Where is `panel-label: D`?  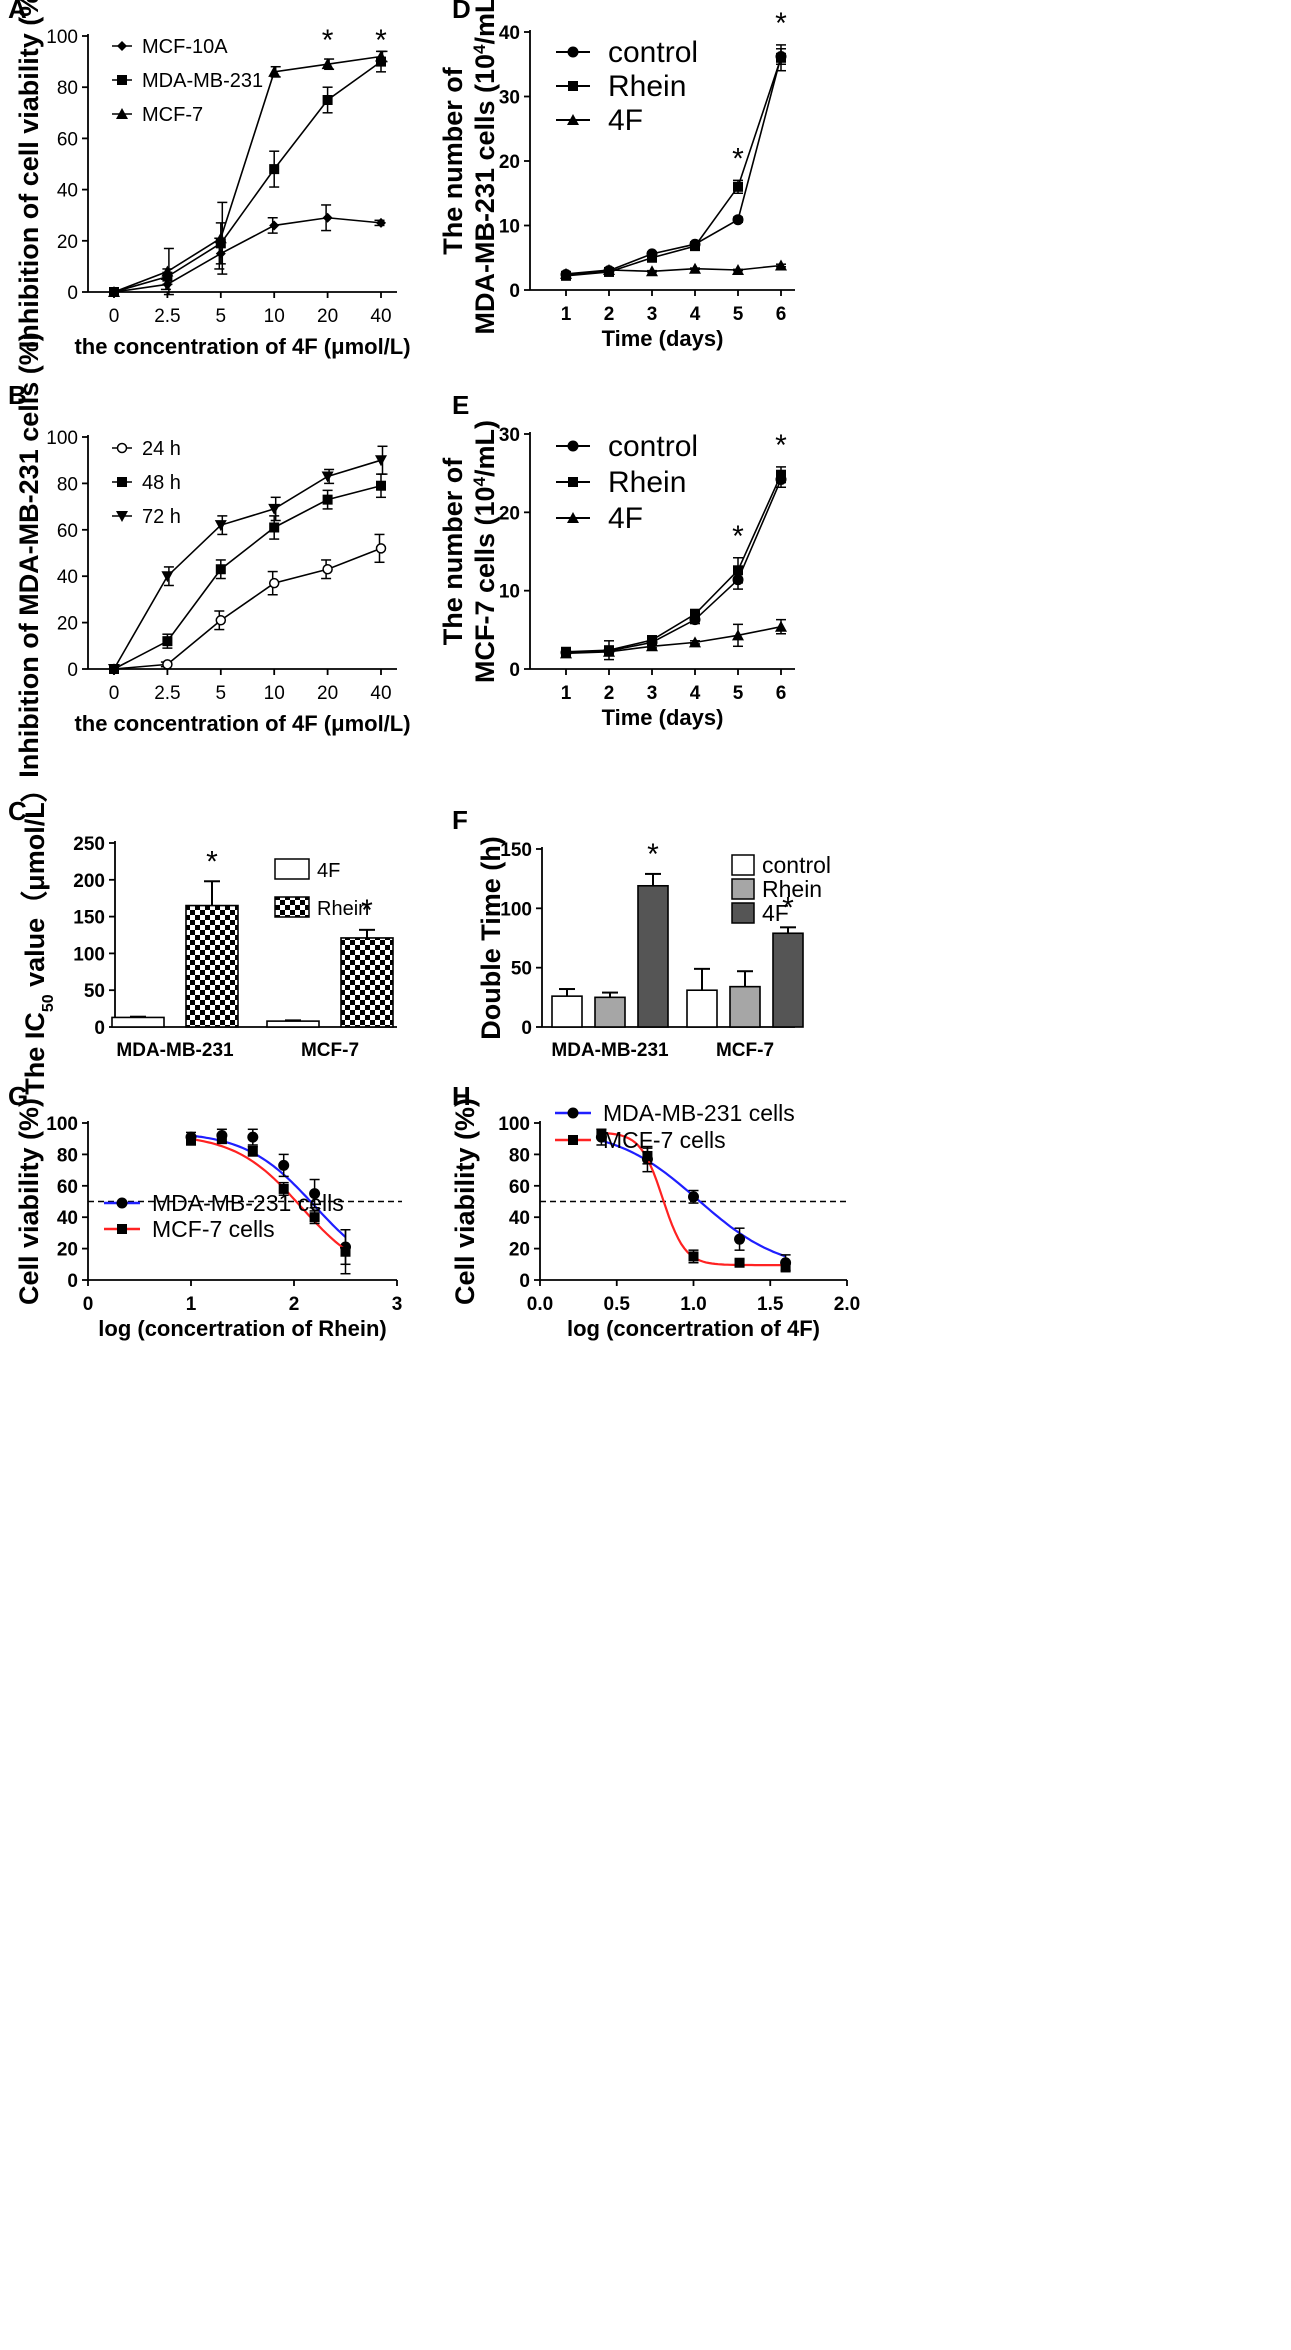
panel-label: D is located at coordinates (461, 12).